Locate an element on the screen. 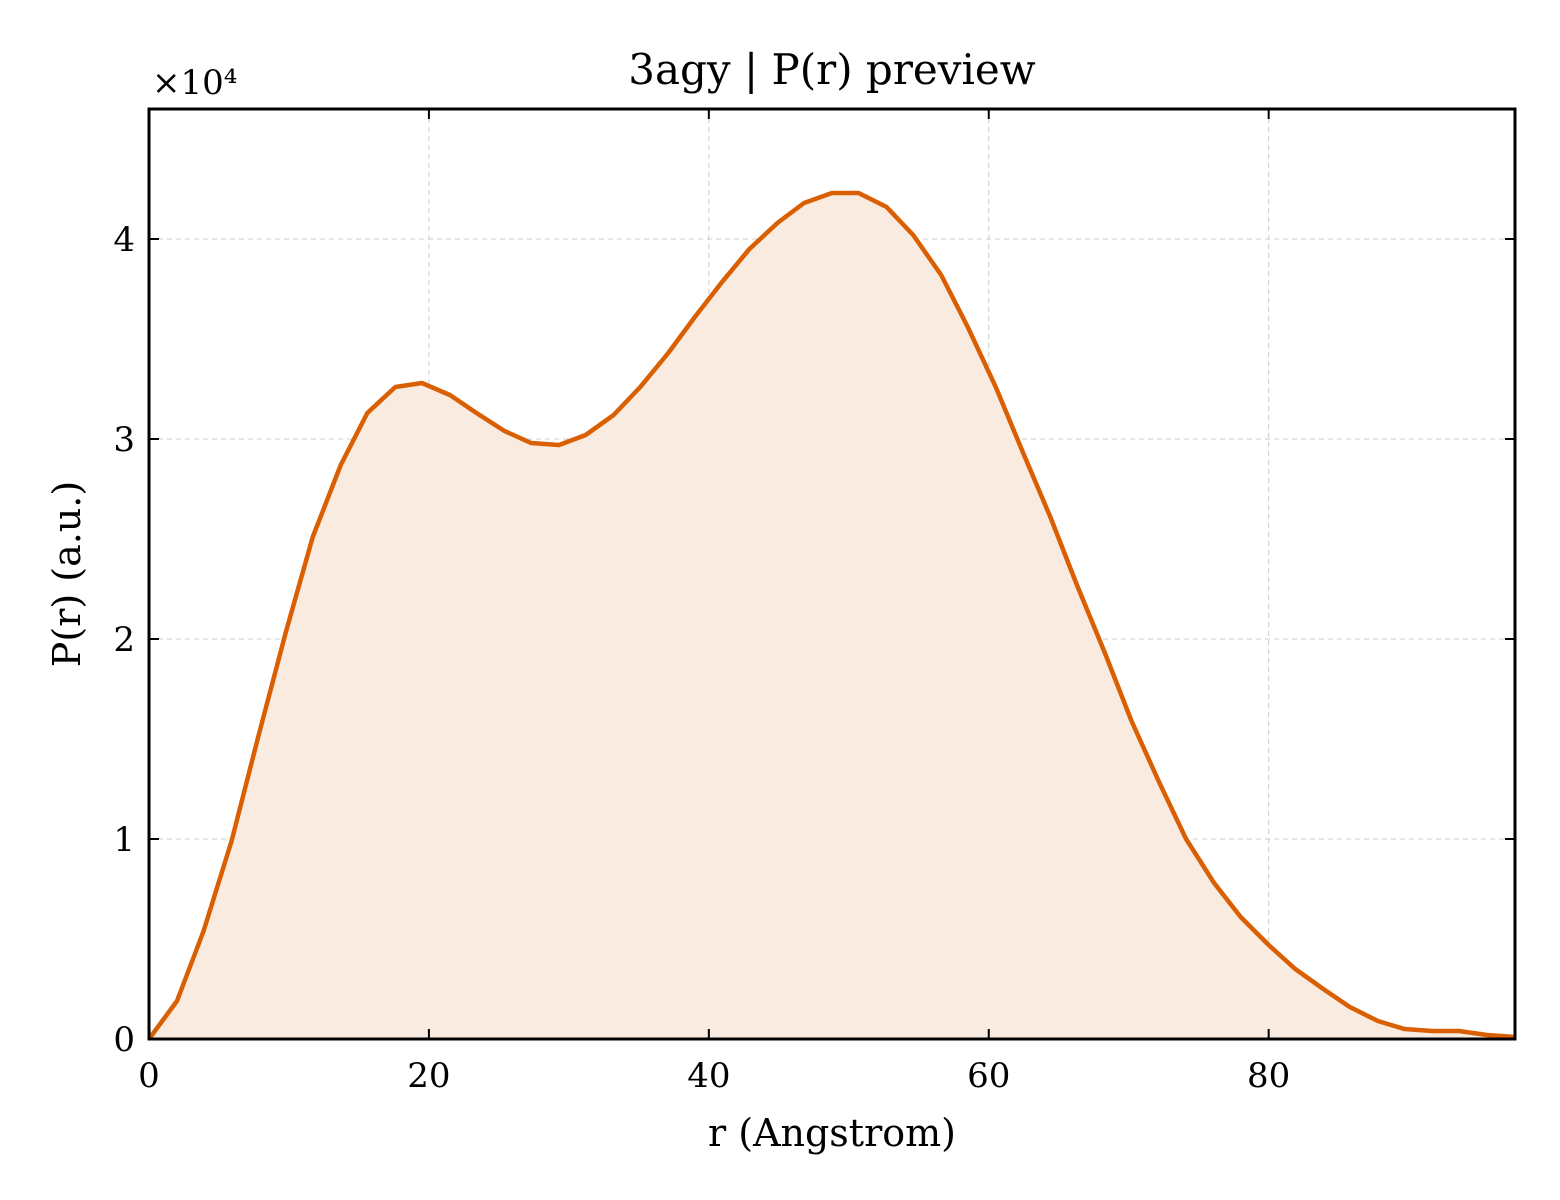 This screenshot has height=1200, width=1560. x-tick-label: 80 is located at coordinates (1268, 1076).